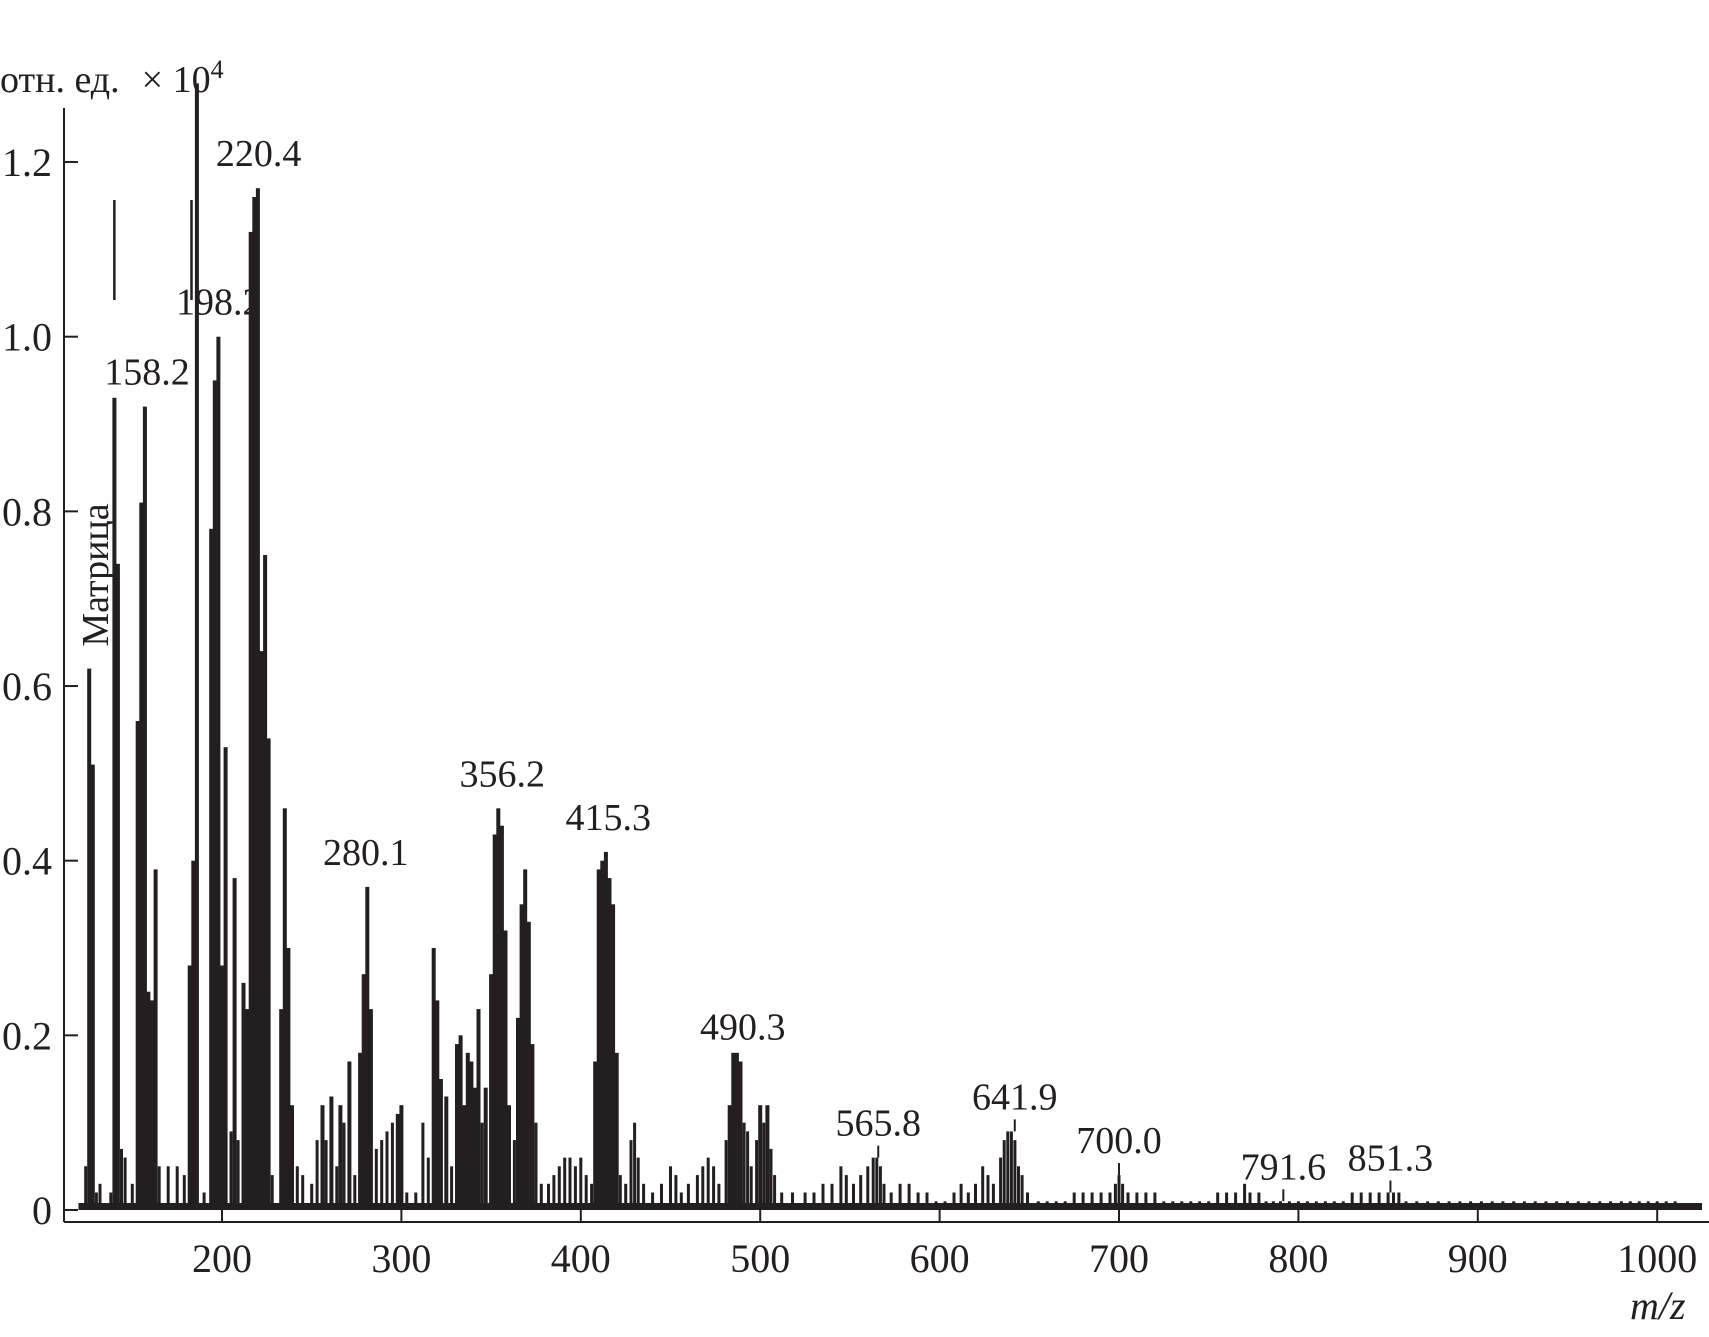 This screenshot has width=1709, height=1337. What do you see at coordinates (890, 1206) in the screenshot?
I see `baseline-noise` at bounding box center [890, 1206].